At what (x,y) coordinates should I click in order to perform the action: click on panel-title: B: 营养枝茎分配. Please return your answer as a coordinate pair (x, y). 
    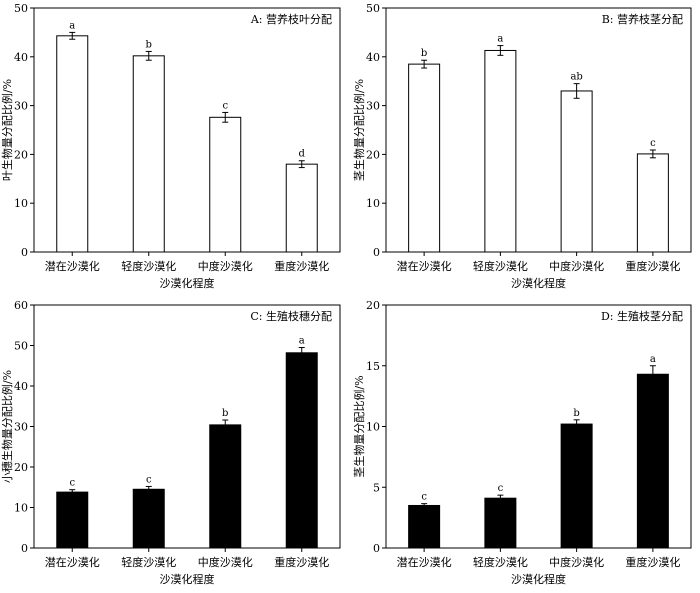
    Looking at the image, I should click on (642, 19).